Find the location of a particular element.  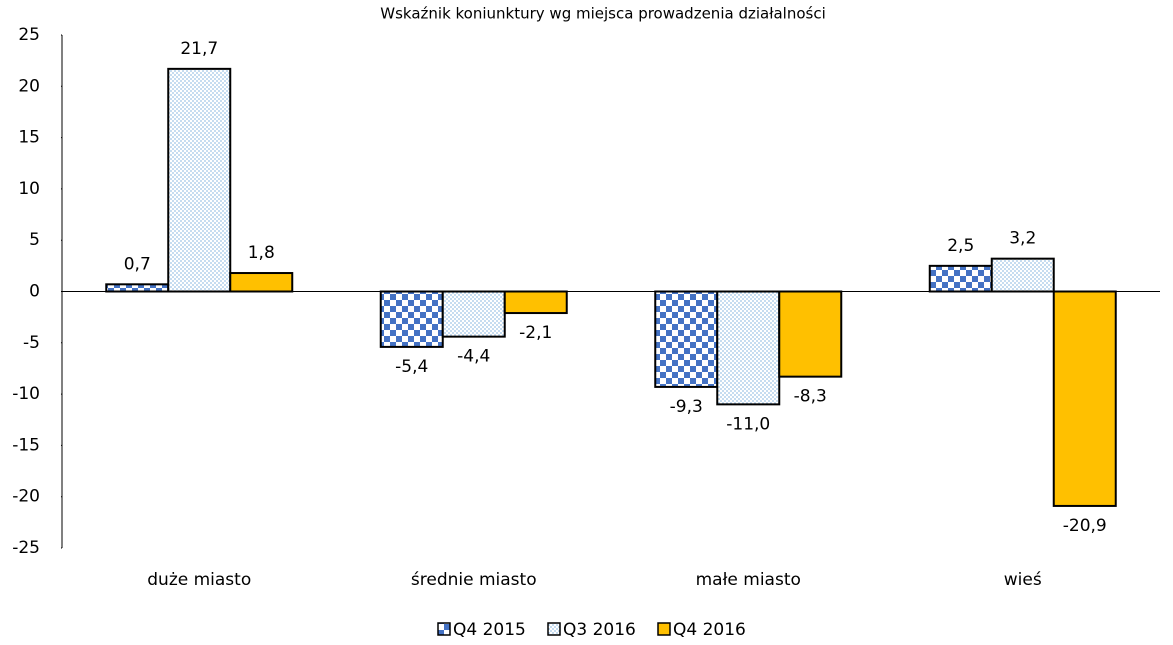

y-tick-label: -10 is located at coordinates (26, 394).